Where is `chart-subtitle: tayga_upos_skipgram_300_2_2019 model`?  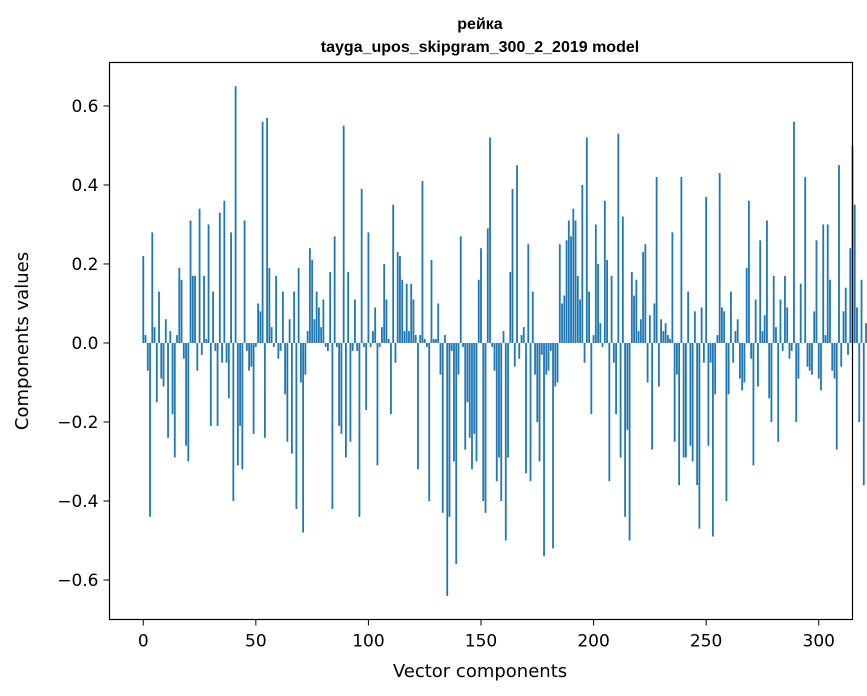 chart-subtitle: tayga_upos_skipgram_300_2_2019 model is located at coordinates (480, 47).